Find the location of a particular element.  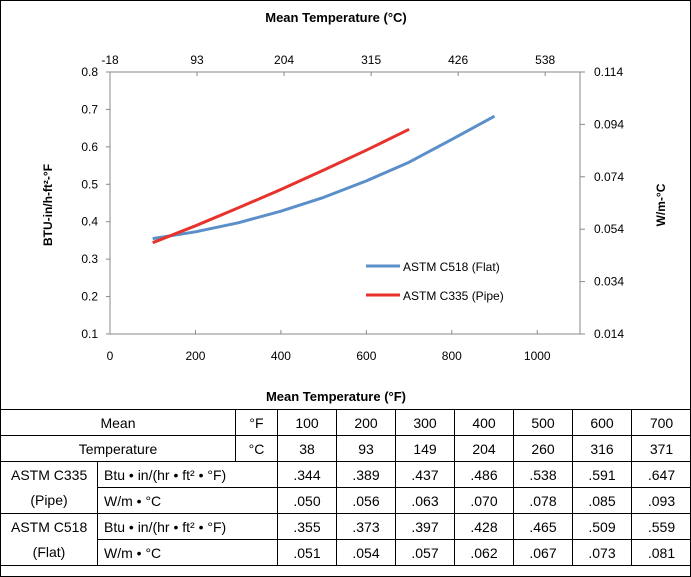

value-cell: .073 is located at coordinates (602, 552).